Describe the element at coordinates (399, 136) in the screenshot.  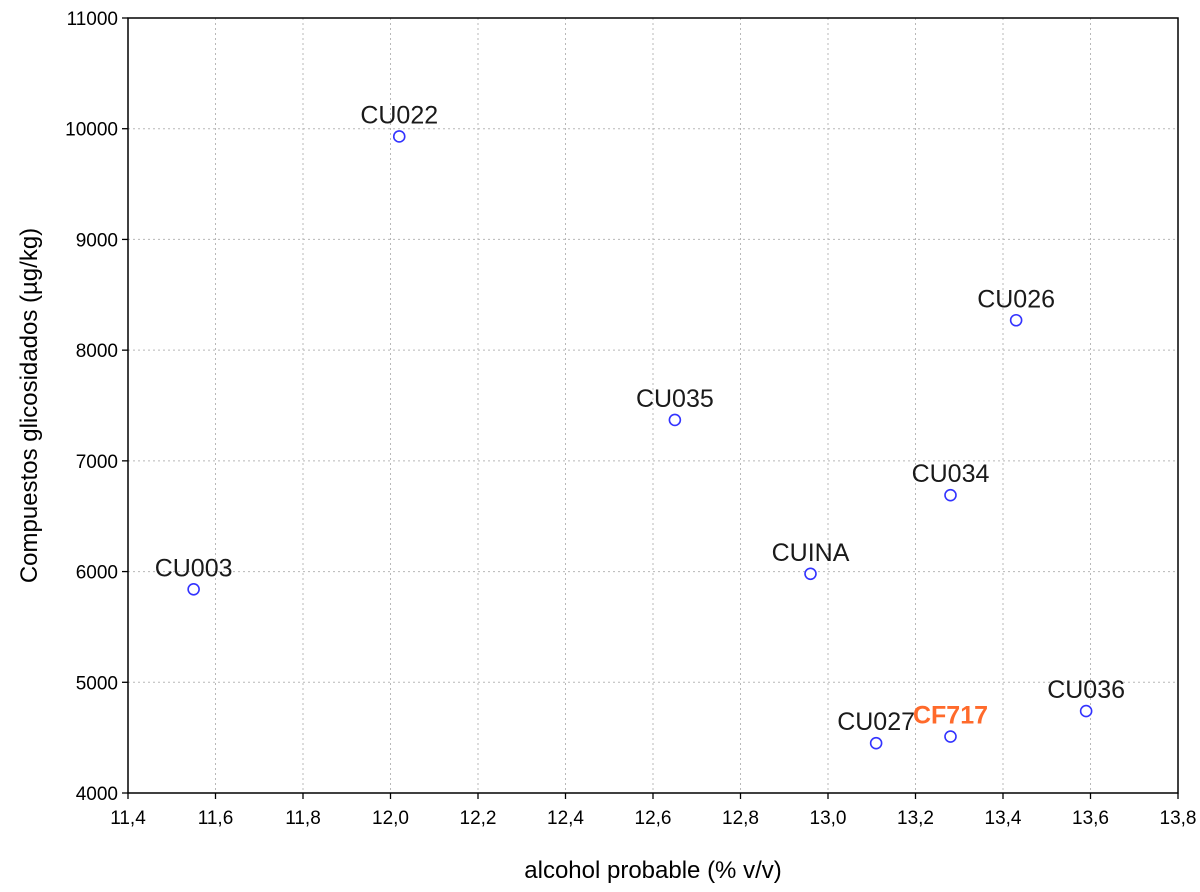
I see `data-point-cu022` at that location.